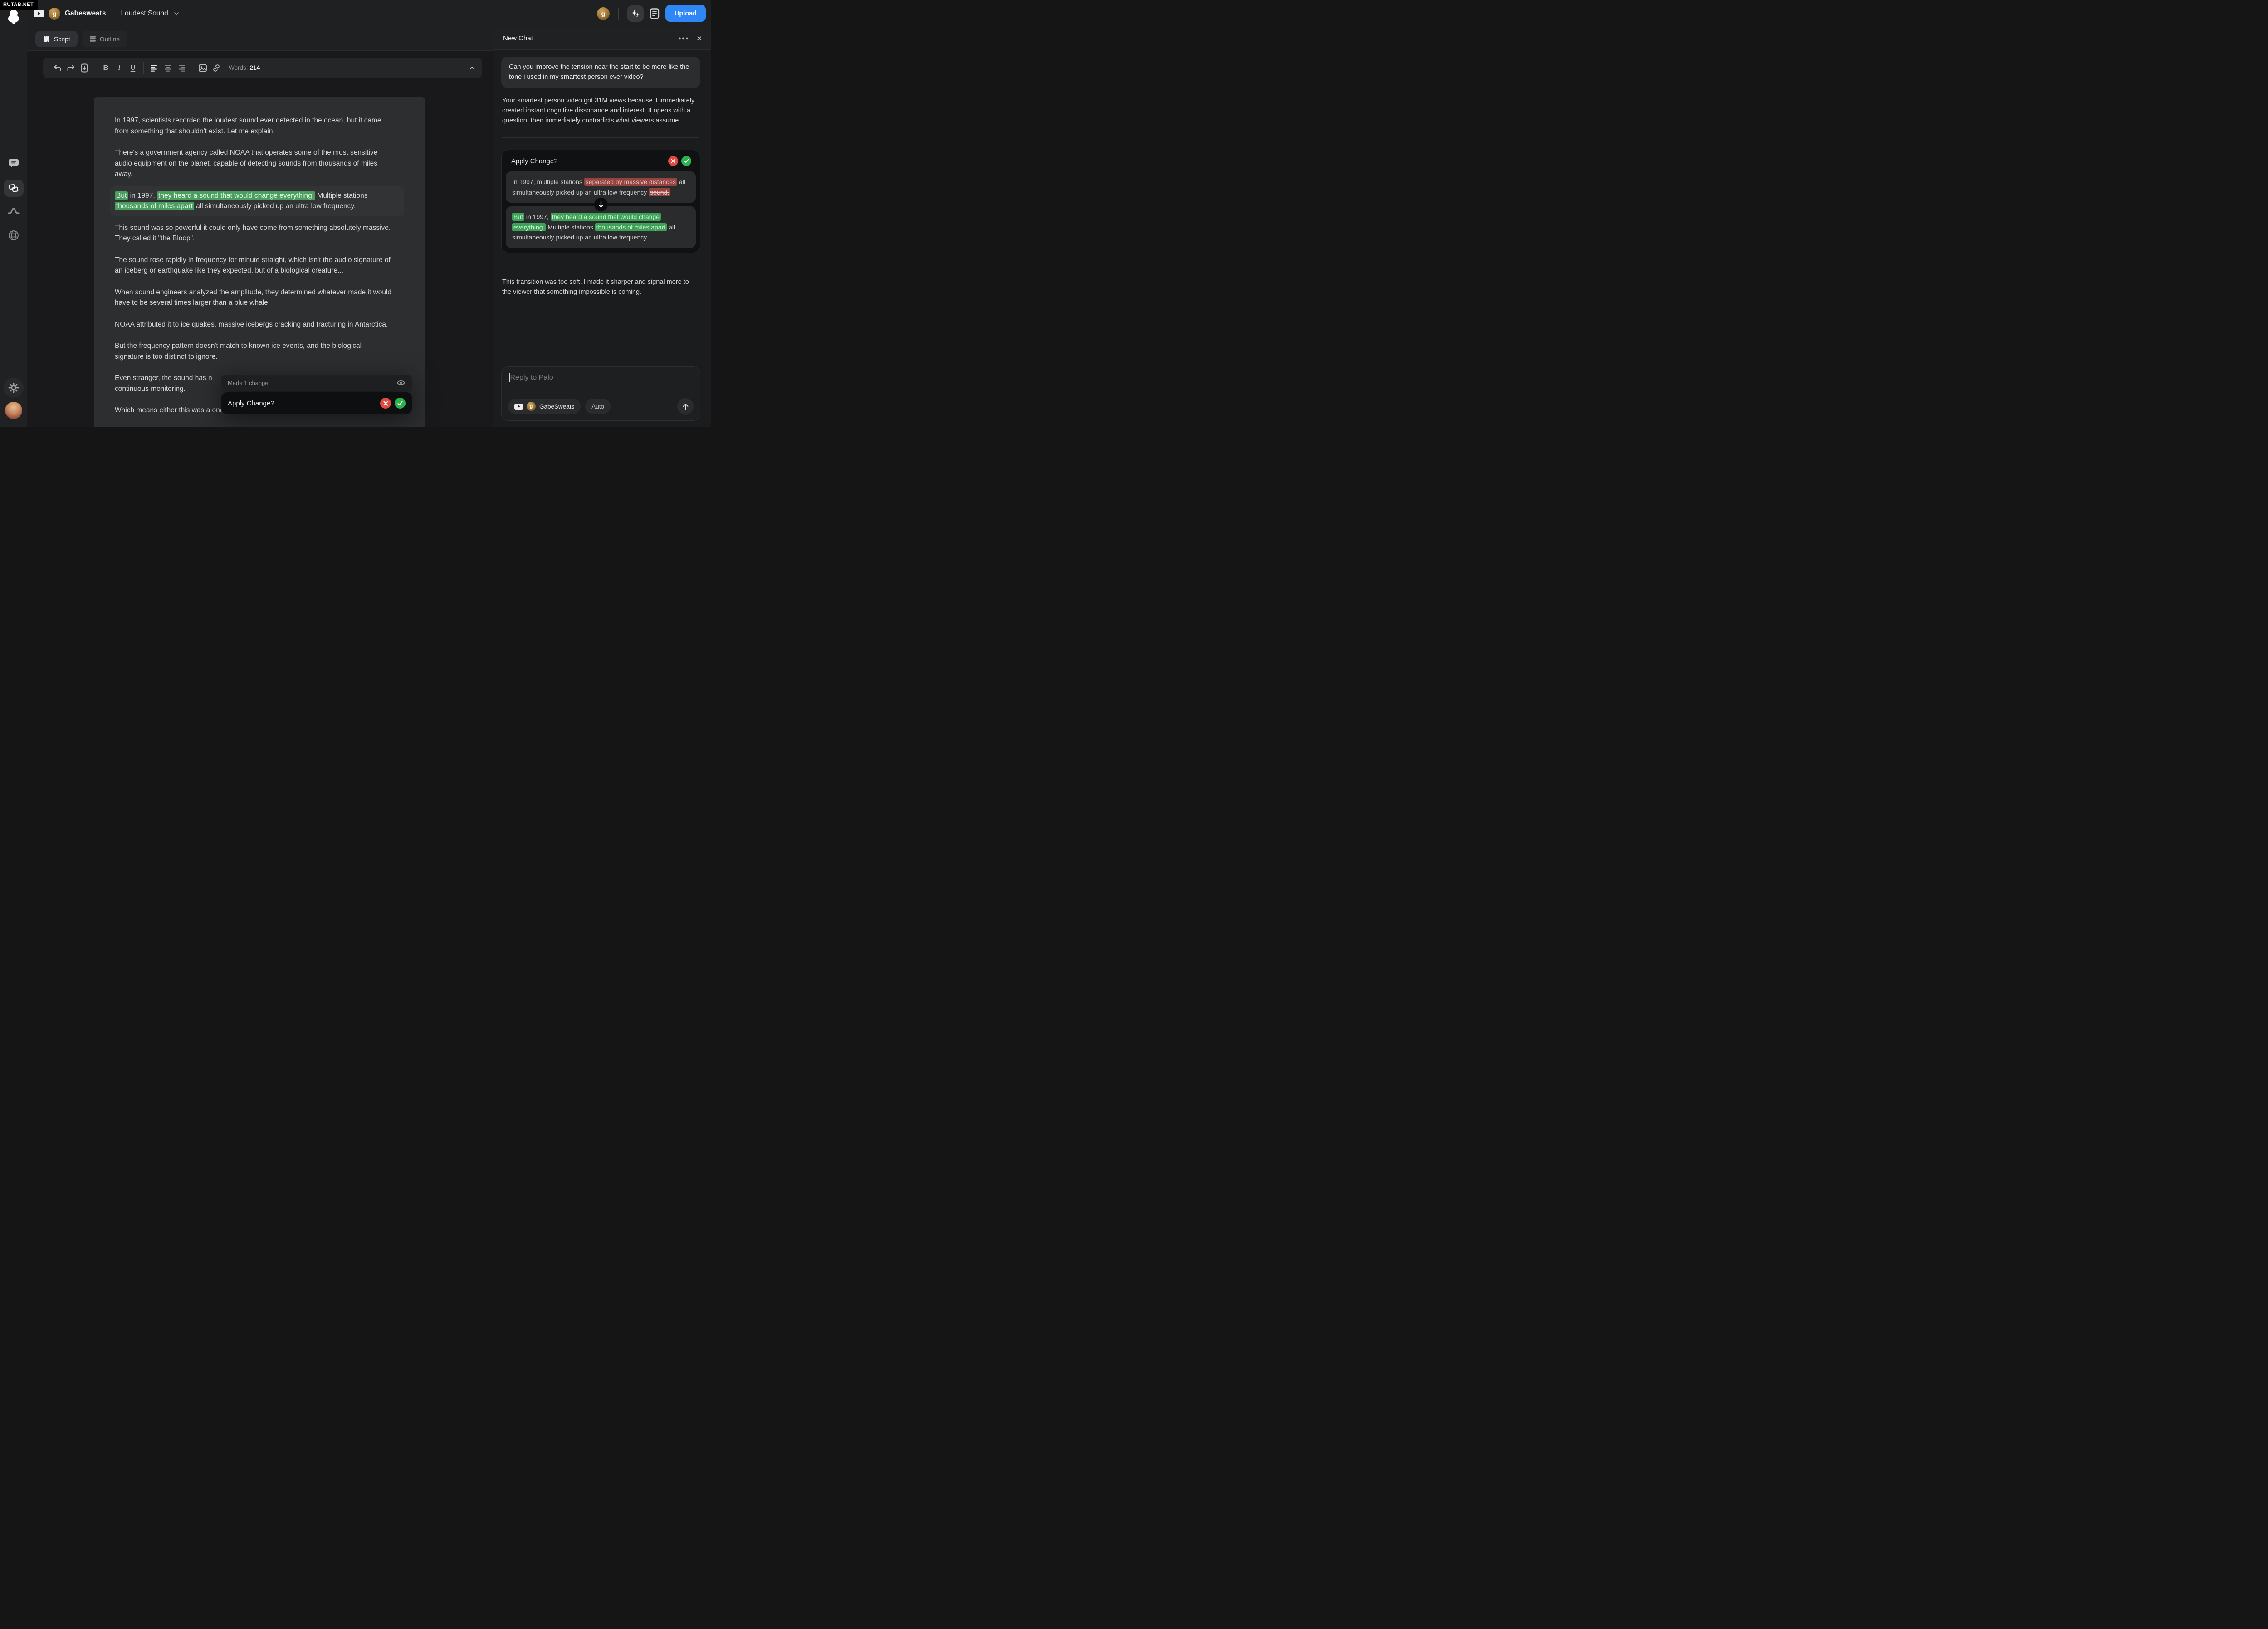 This screenshot has width=2268, height=1629. I want to click on editor-tabs: Script Outline, so click(261, 39).